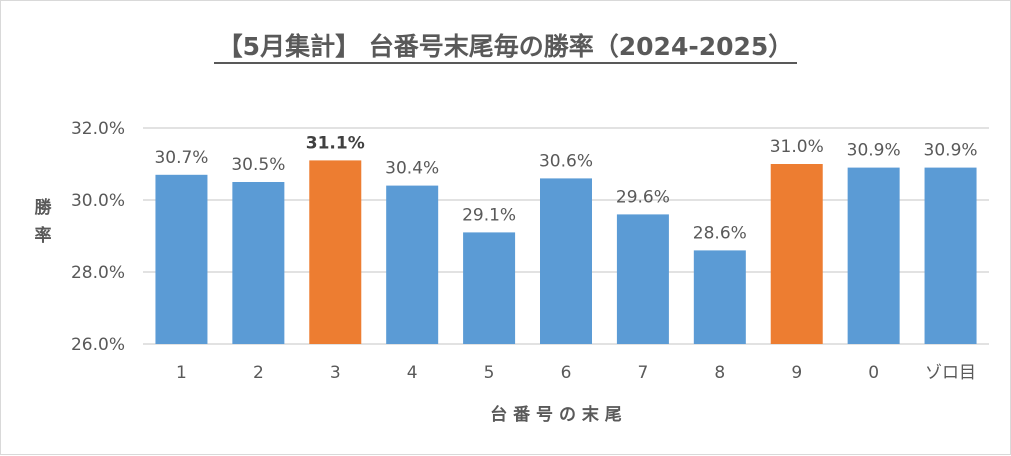  What do you see at coordinates (642, 373) in the screenshot?
I see `x-tick-label: 7` at bounding box center [642, 373].